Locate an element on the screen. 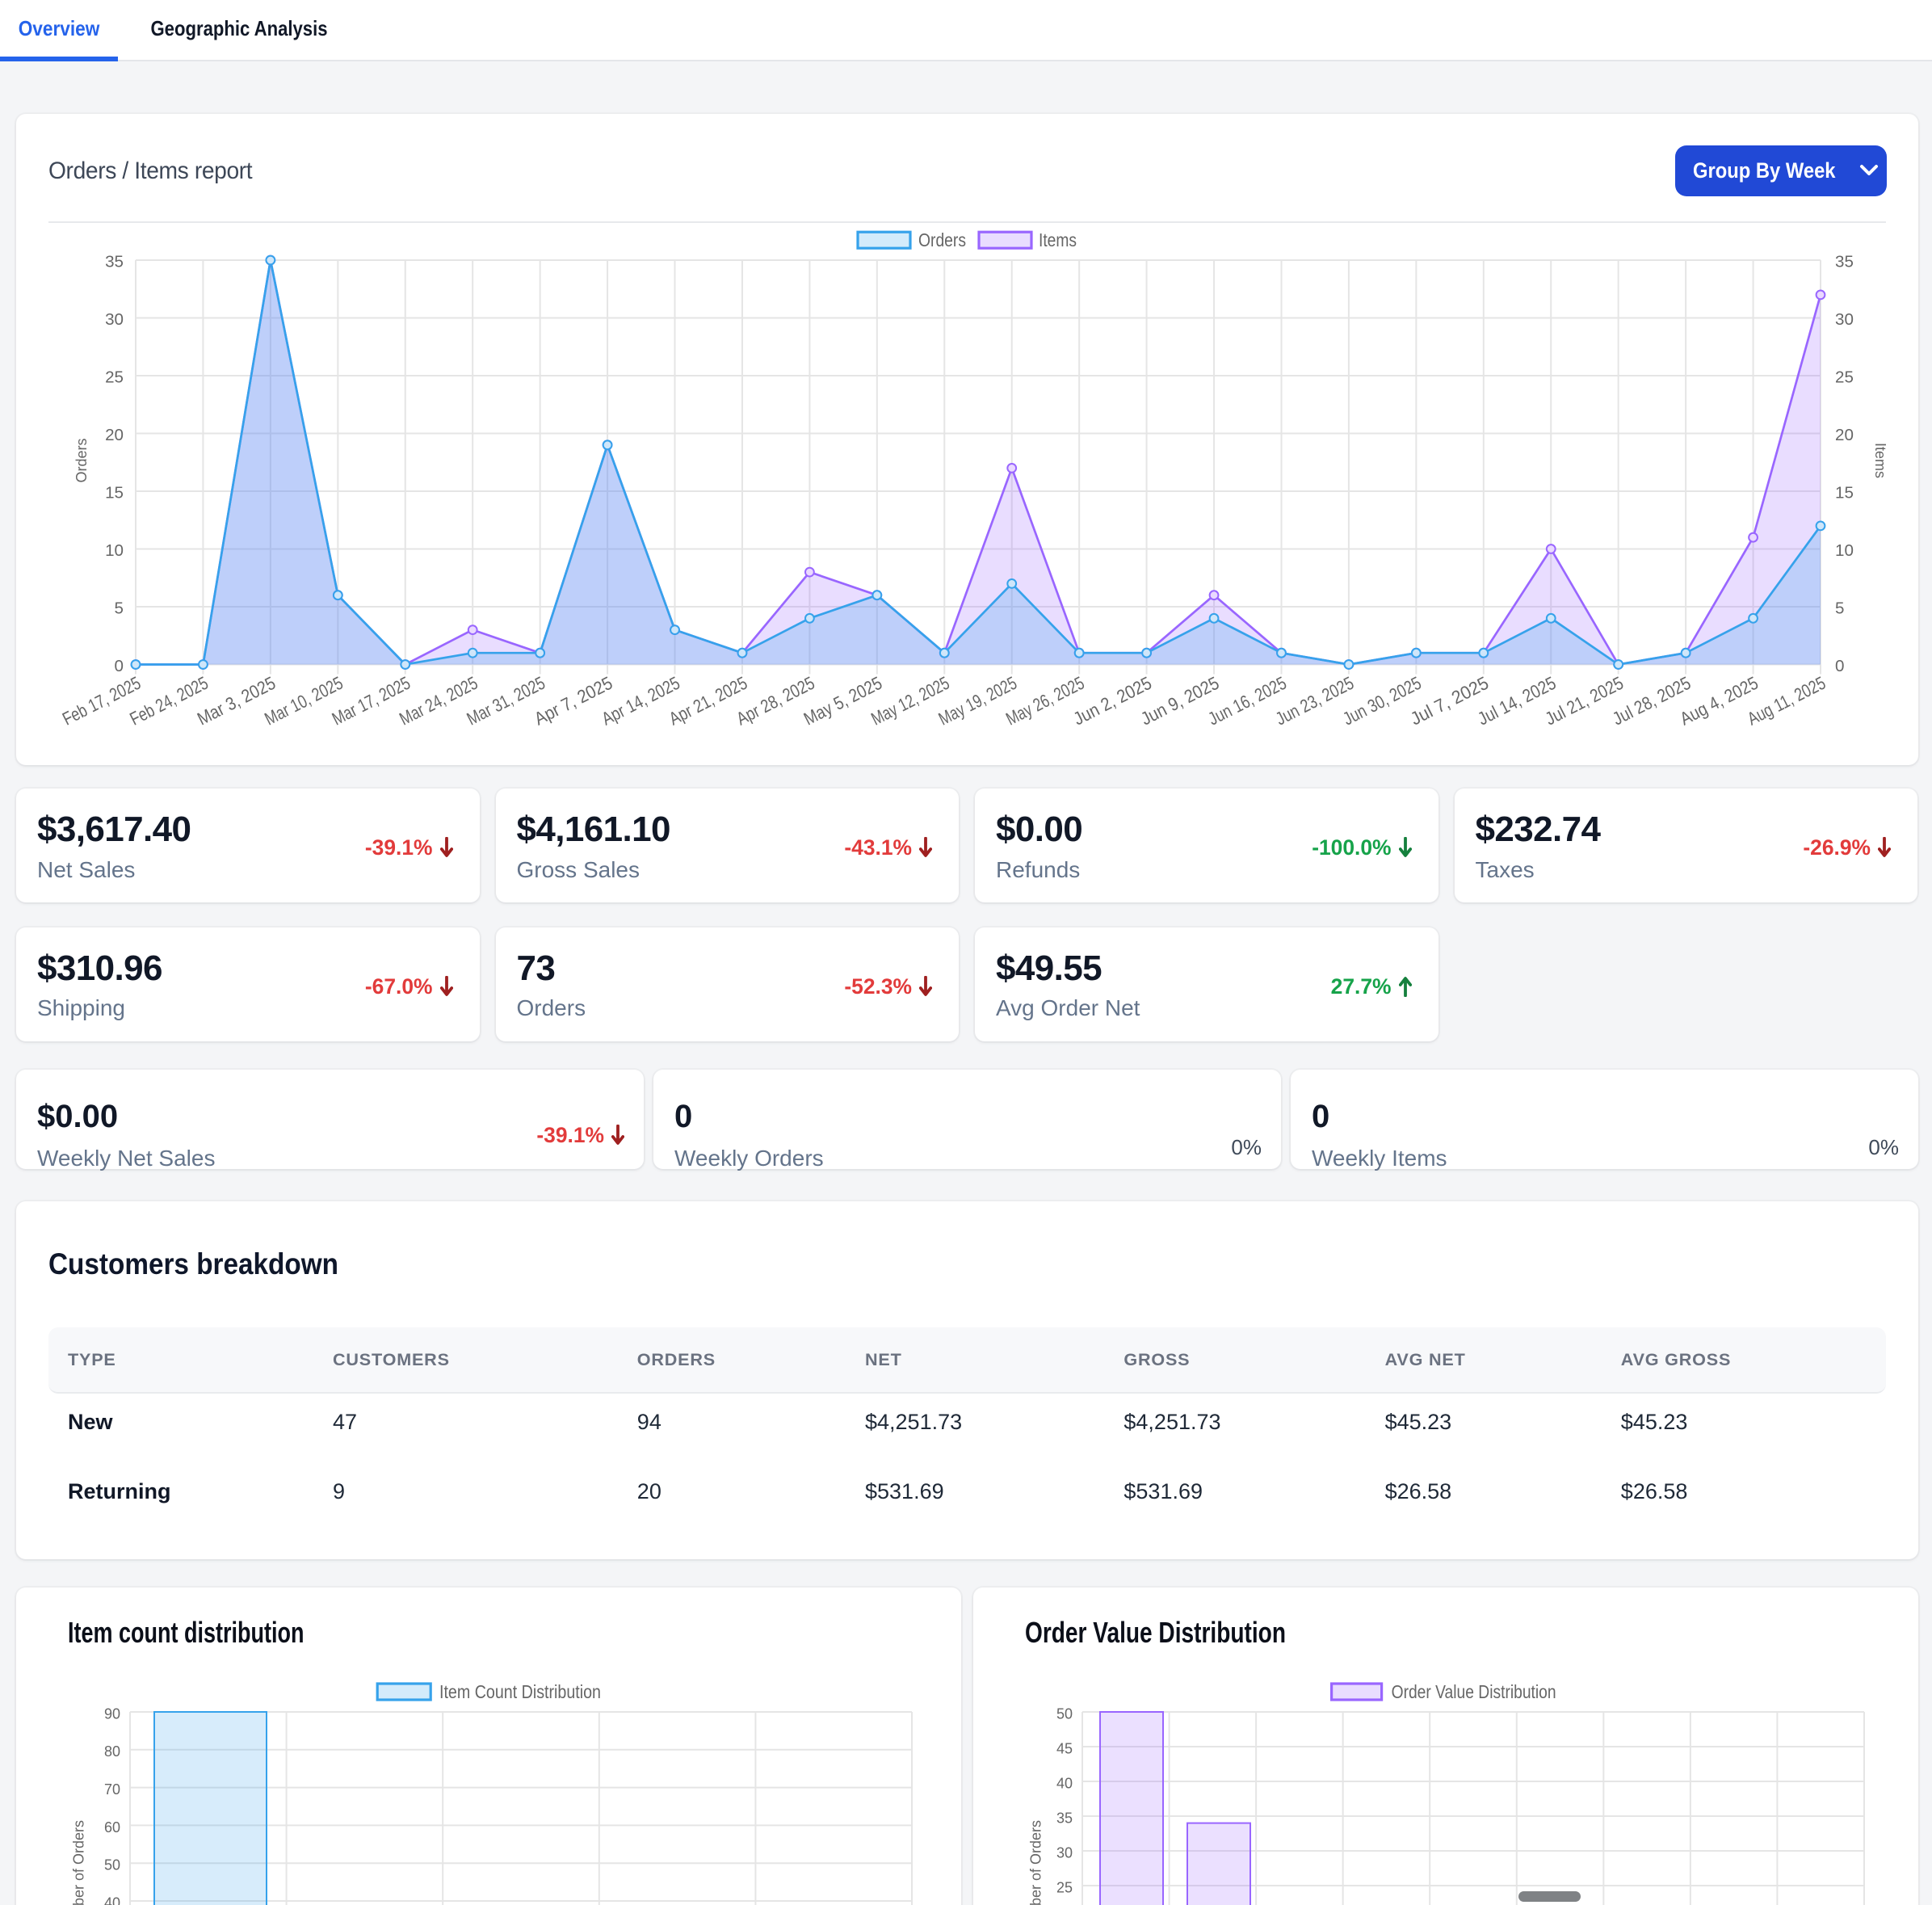 The height and width of the screenshot is (1905, 1932). svg-text: 80 is located at coordinates (112, 1751).